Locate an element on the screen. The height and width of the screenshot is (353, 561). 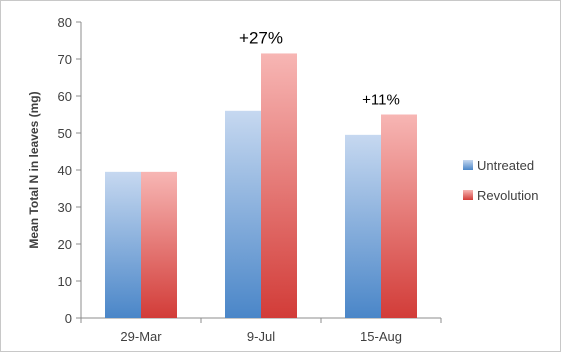
annotations: +27% +11% is located at coordinates (319, 68).